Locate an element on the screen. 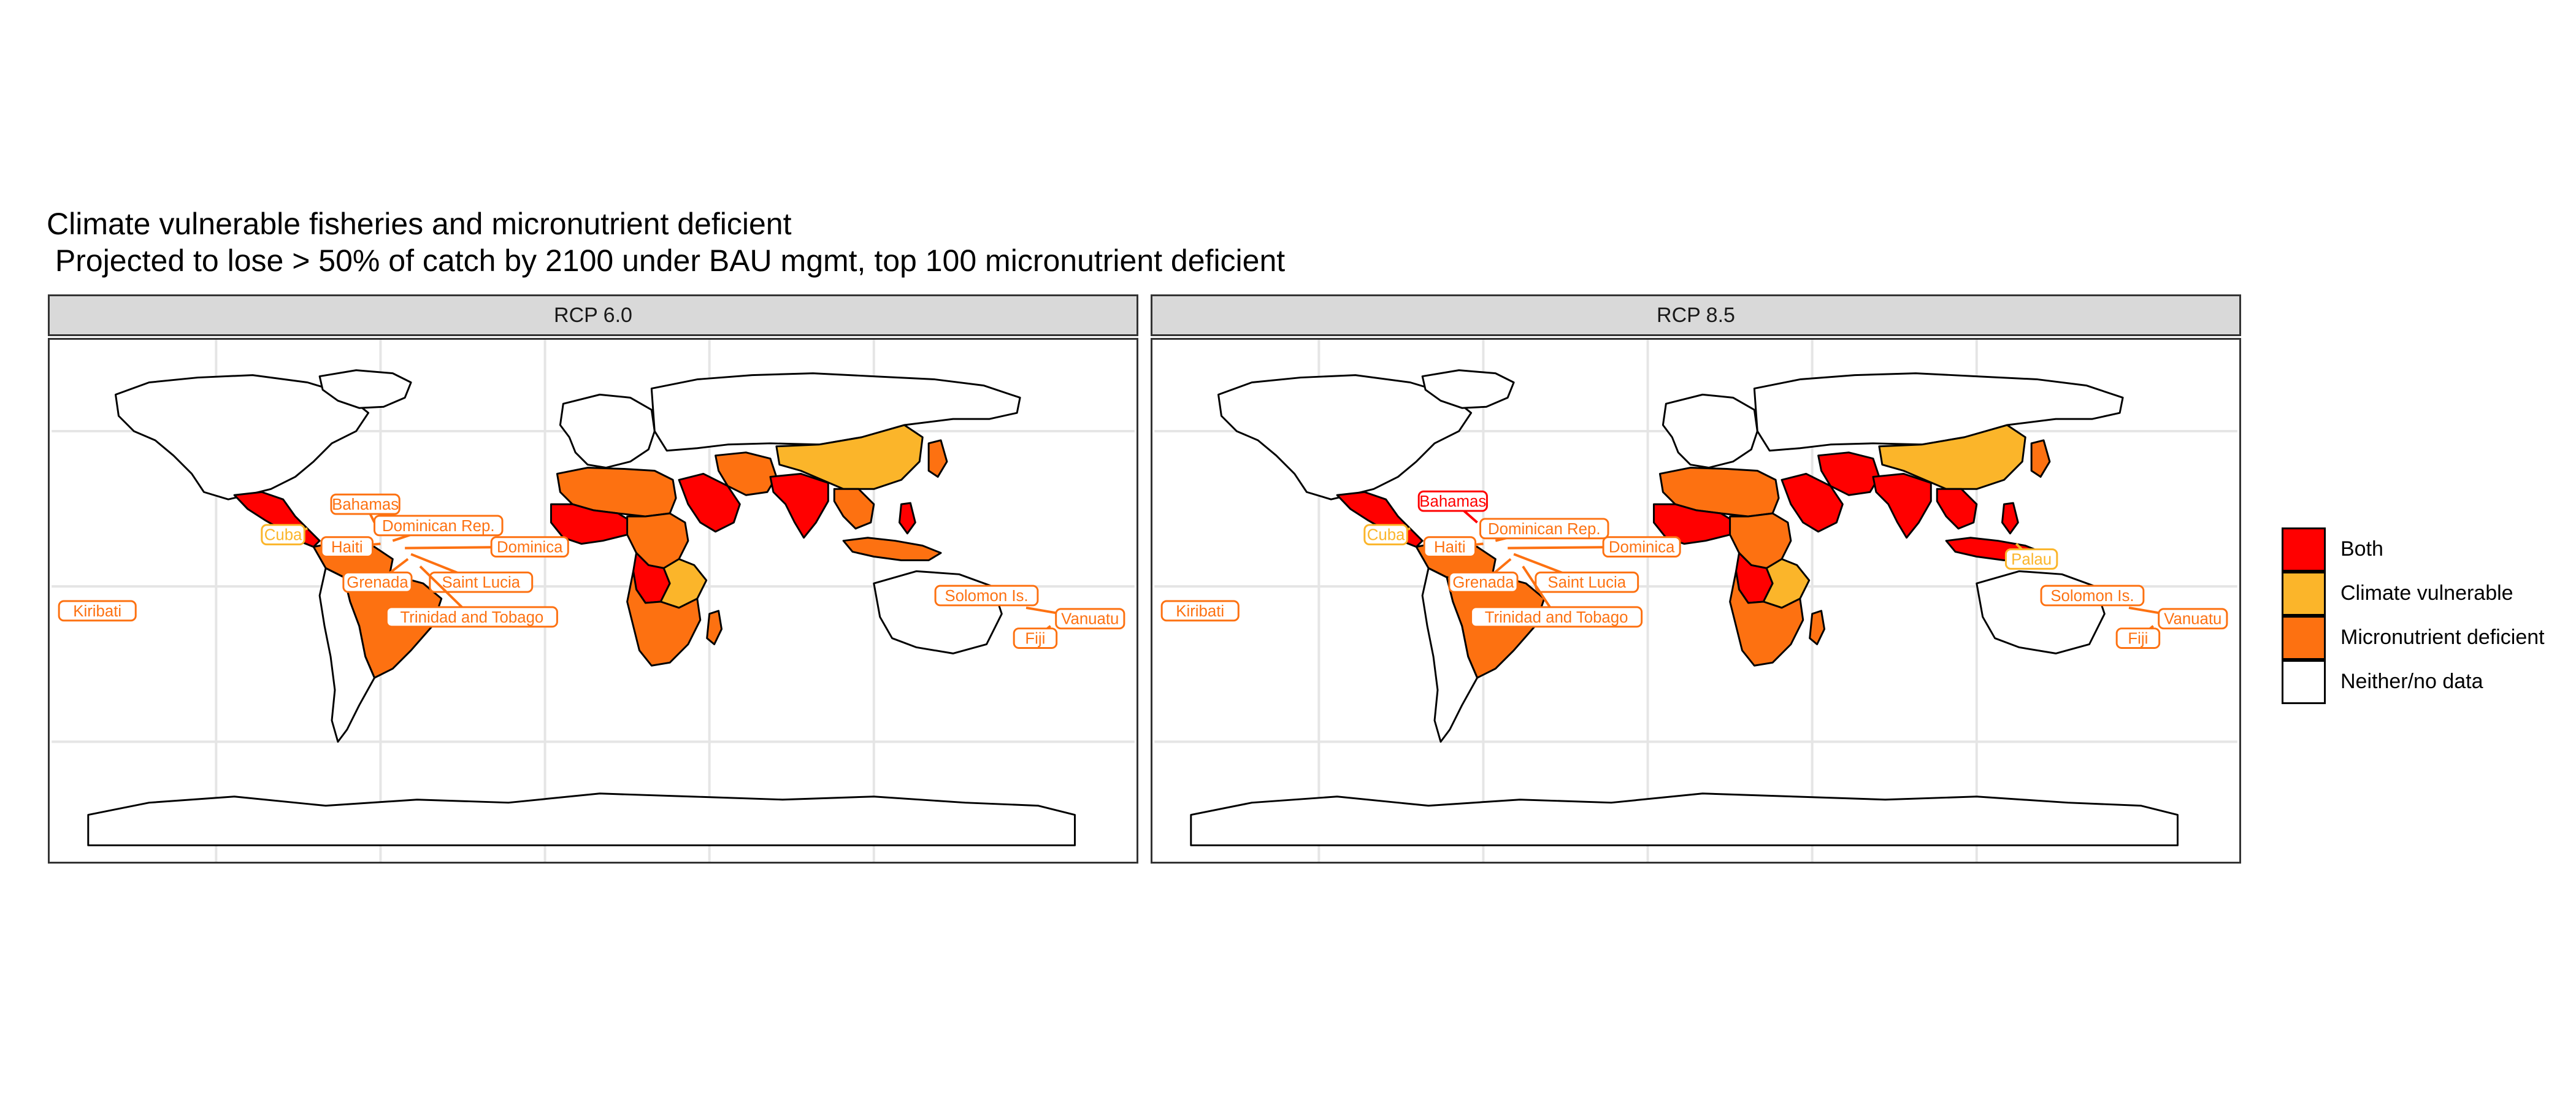  panel-title: RCP 8.5 is located at coordinates (1696, 315).